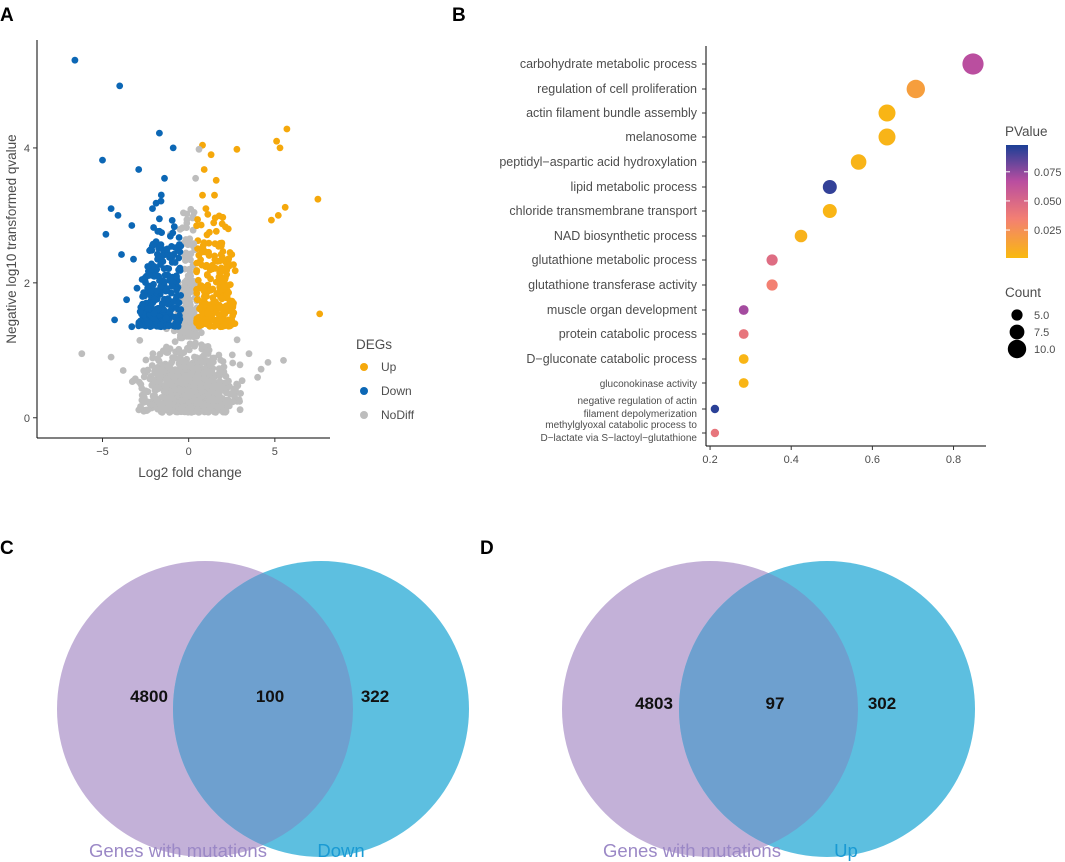 This screenshot has width=1065, height=862. I want to click on count-legend-label: 10.0, so click(1044, 350).